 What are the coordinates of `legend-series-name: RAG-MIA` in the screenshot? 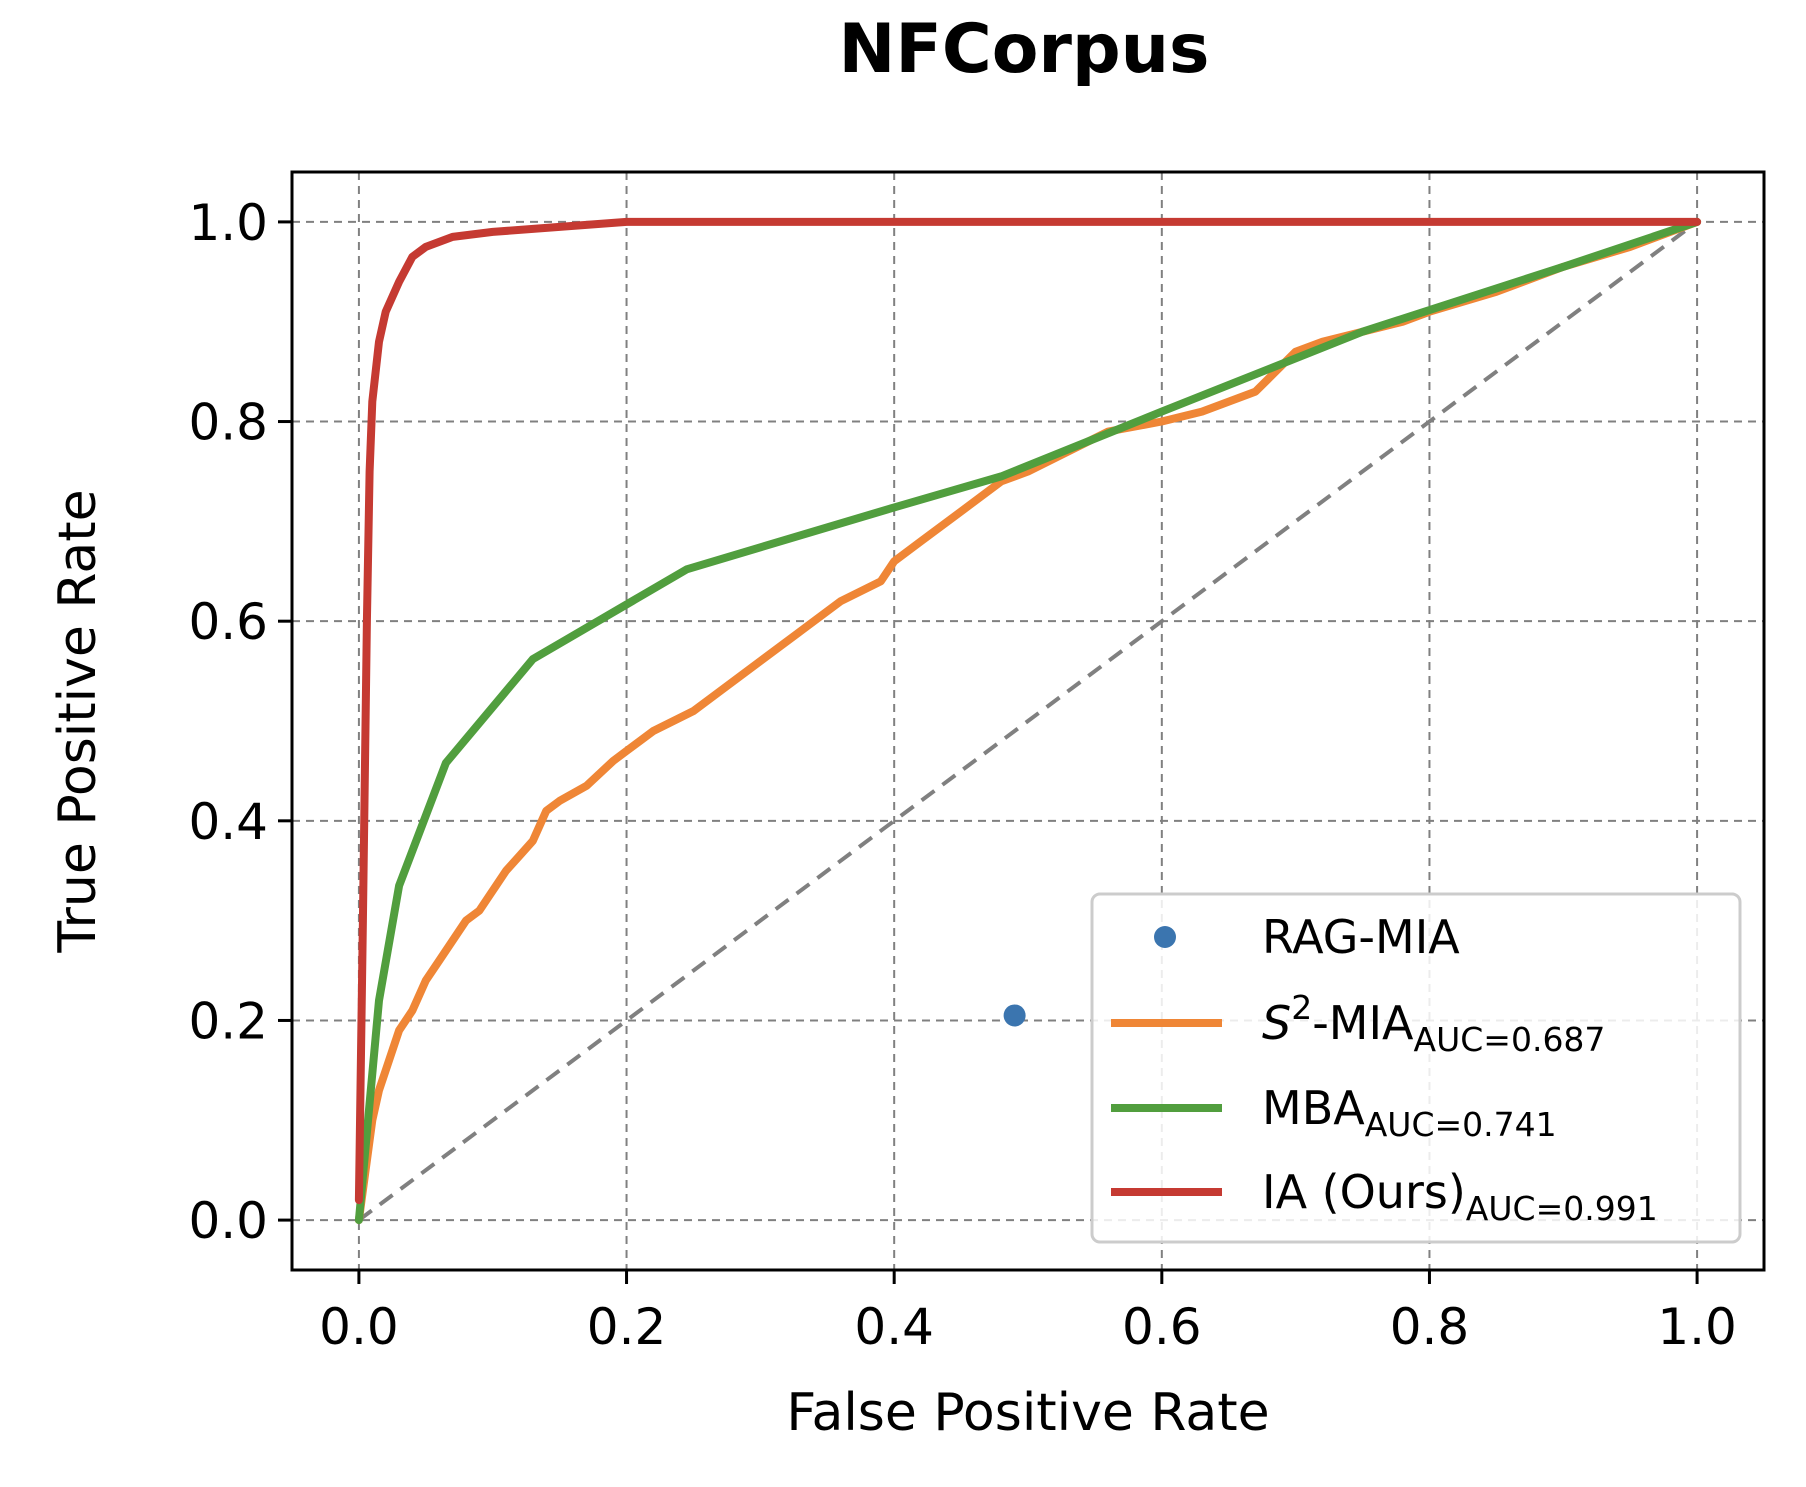 It's located at (1361, 937).